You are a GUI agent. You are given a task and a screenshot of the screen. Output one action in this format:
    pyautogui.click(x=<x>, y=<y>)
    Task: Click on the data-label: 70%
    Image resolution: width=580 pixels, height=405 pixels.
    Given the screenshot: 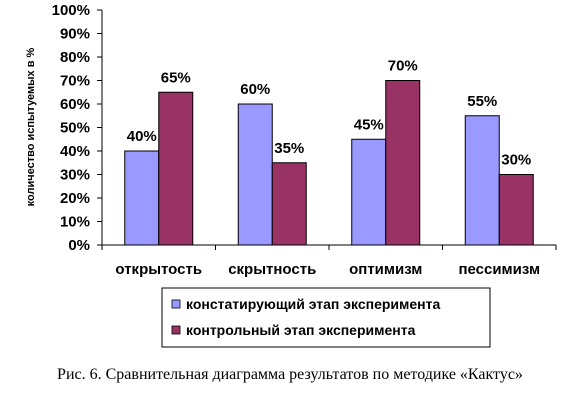 What is the action you would take?
    pyautogui.click(x=403, y=66)
    